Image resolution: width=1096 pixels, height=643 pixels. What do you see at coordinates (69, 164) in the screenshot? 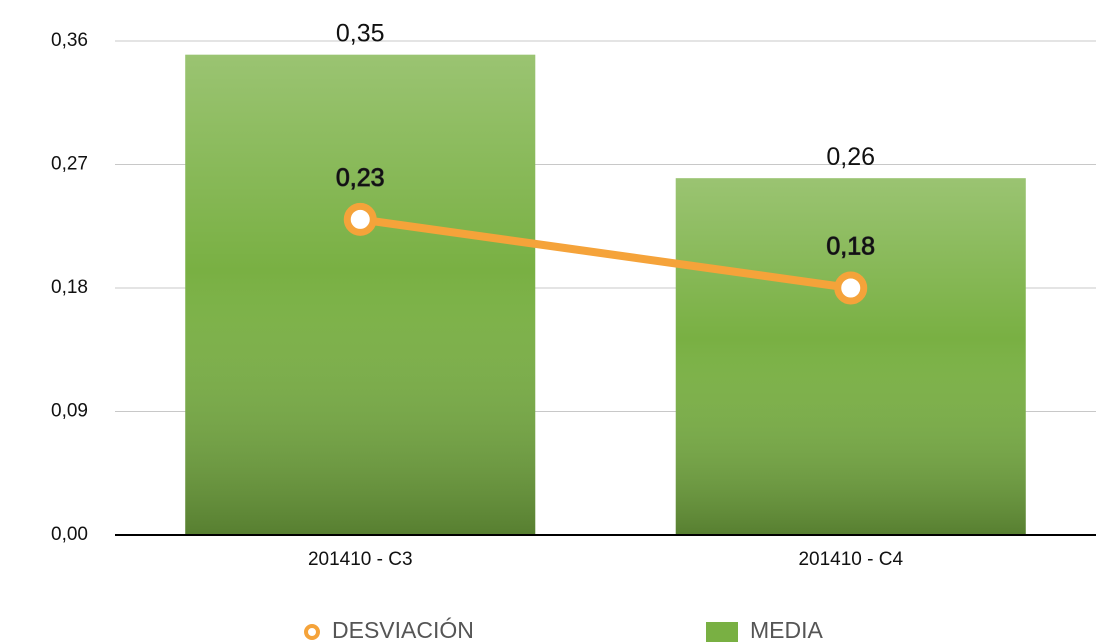
I see `y-tick-label: 0,27` at bounding box center [69, 164].